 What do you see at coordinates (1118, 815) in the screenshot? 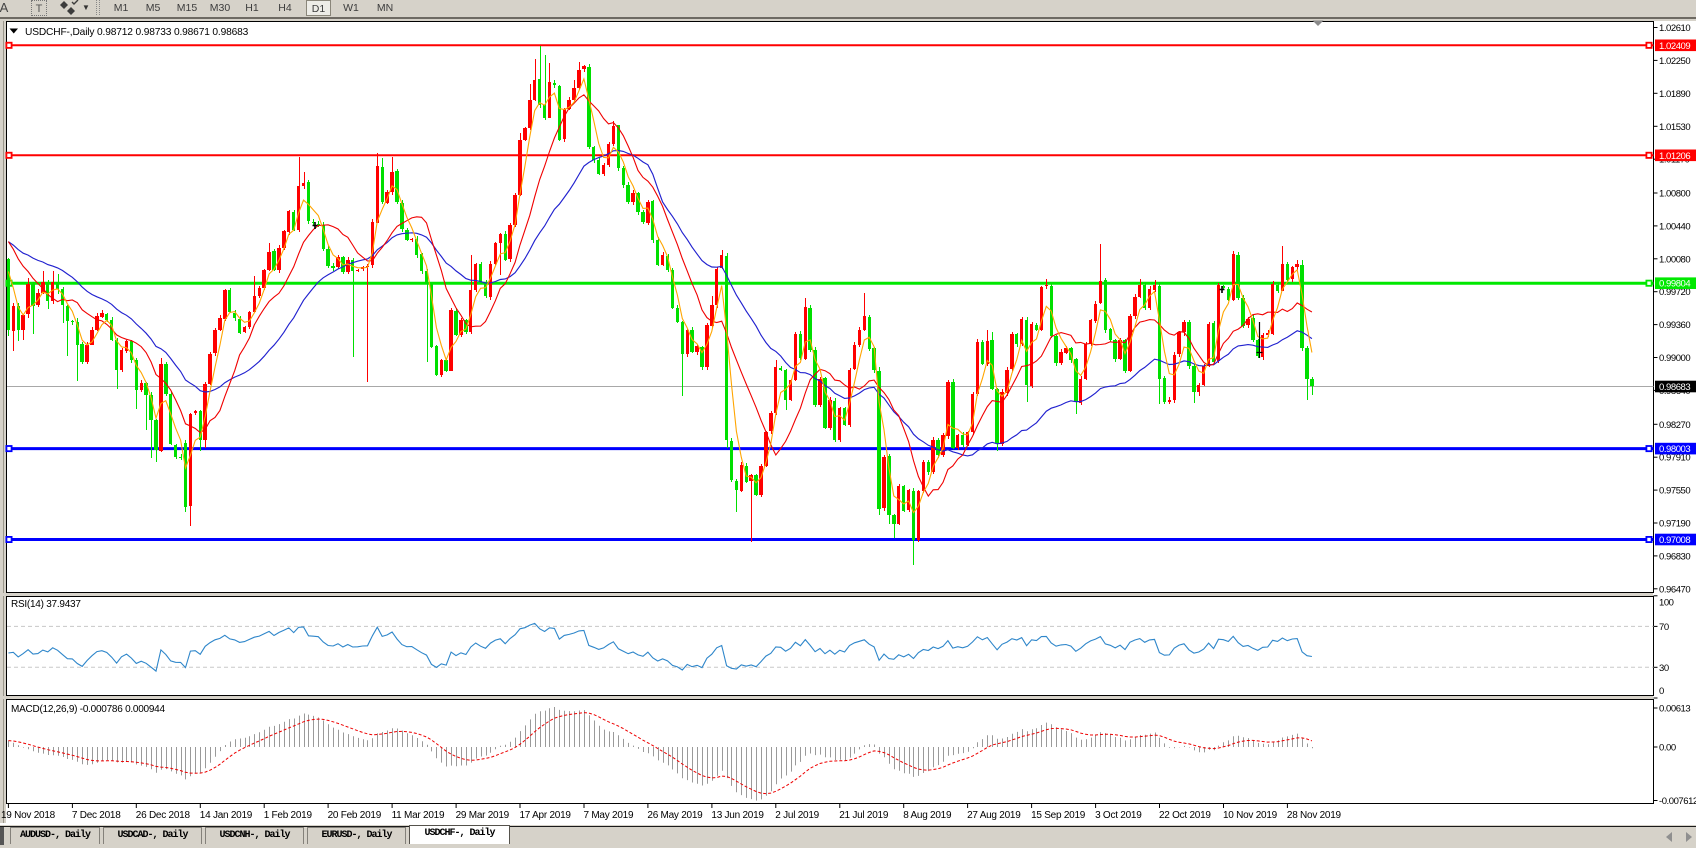
I see `svg-text: 3 Oct 2019` at bounding box center [1118, 815].